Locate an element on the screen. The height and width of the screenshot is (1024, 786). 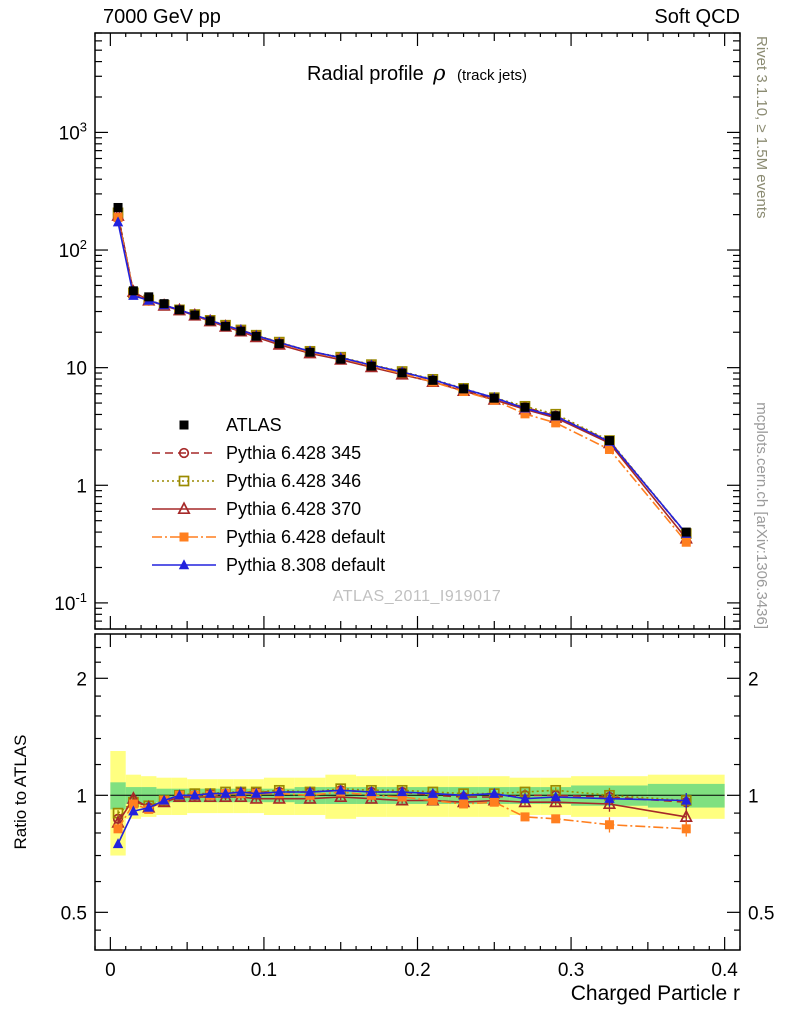
legend-item-pythia-6-428-default: Pythia 6.428 default is located at coordinates (268, 537).